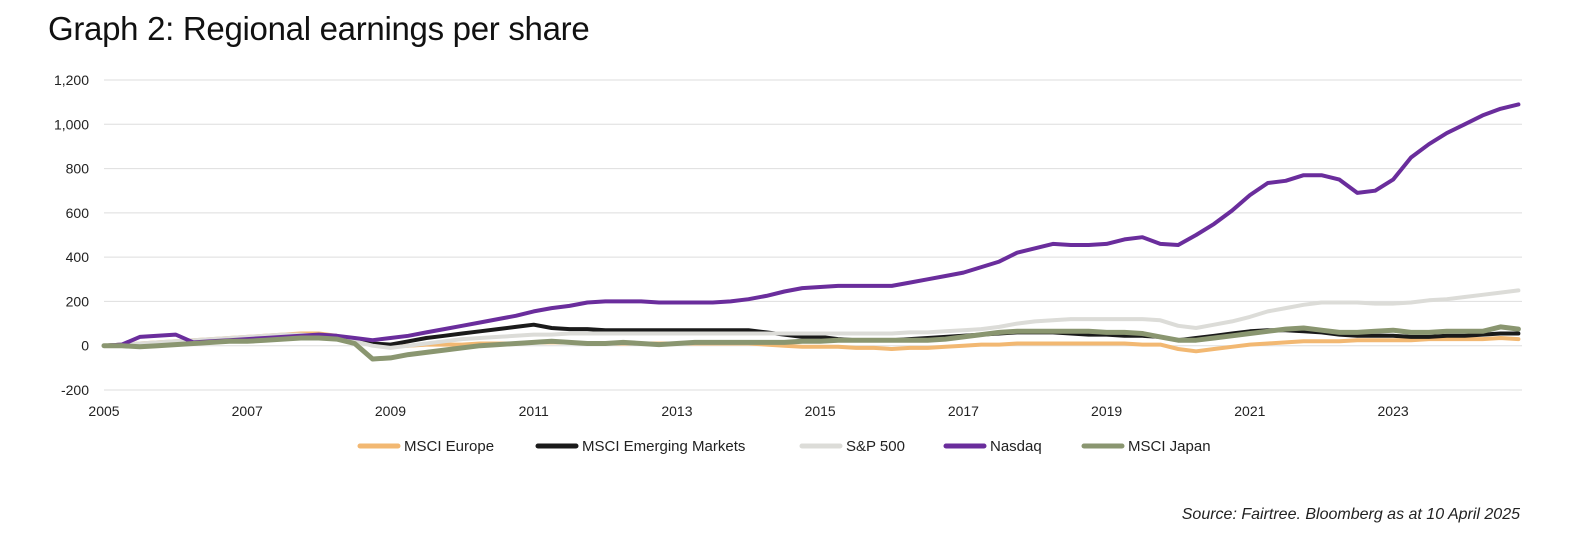 The image size is (1572, 560). I want to click on x-tick-label: 2017, so click(963, 411).